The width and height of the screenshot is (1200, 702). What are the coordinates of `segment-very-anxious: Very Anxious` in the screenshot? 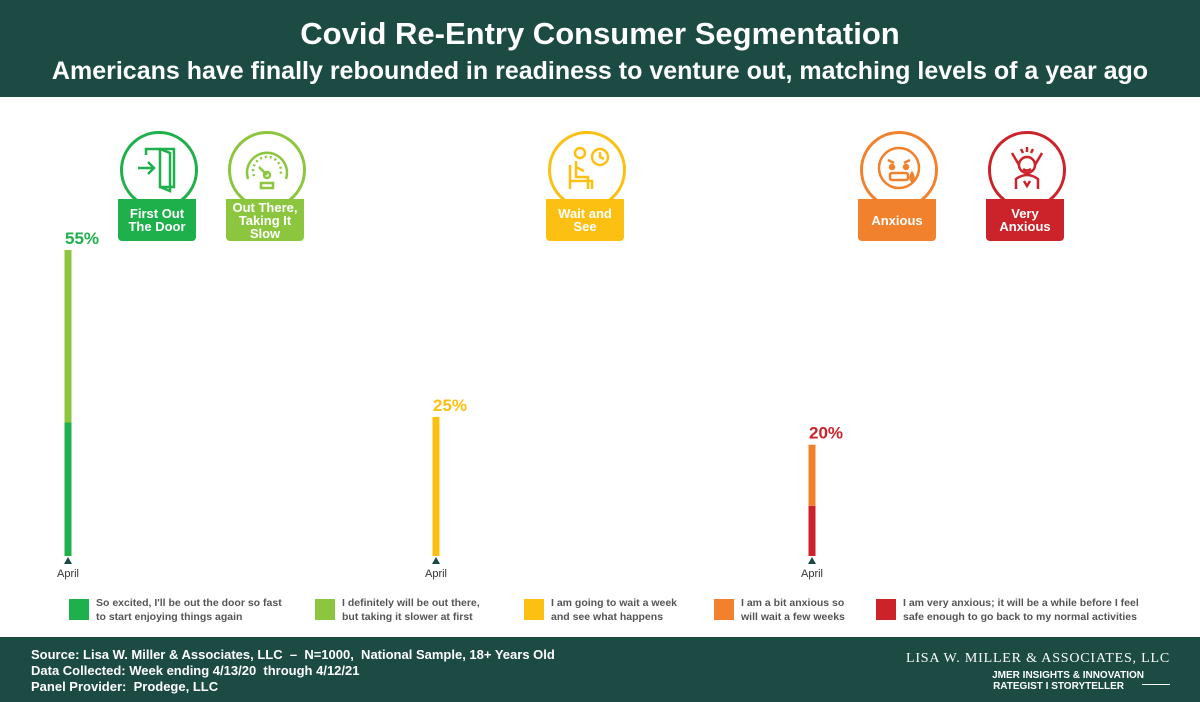 It's located at (1026, 186).